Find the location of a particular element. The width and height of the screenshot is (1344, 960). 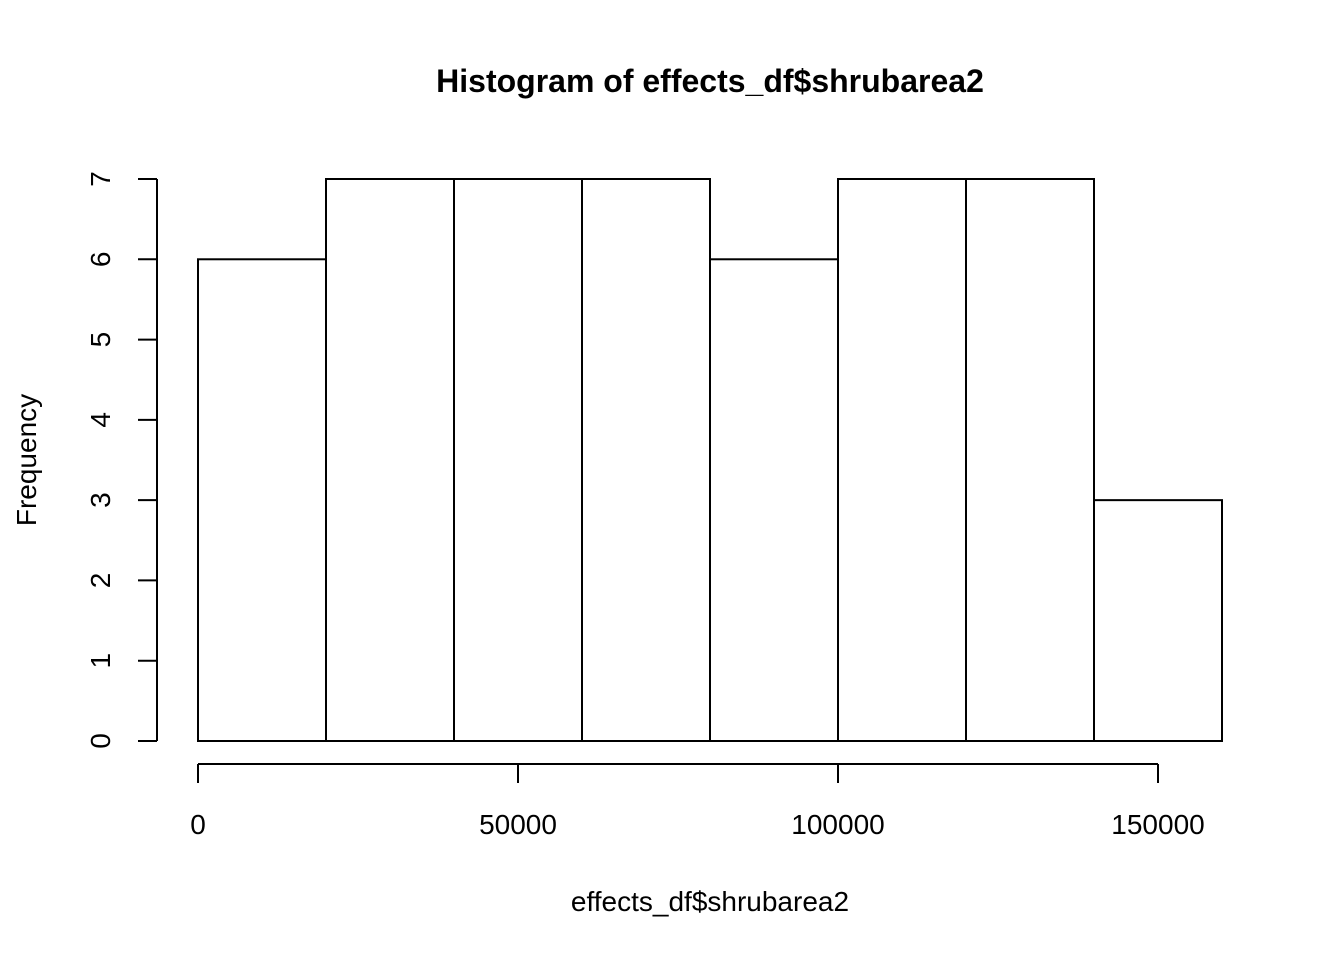

y-tick-label: 7 is located at coordinates (100, 179).